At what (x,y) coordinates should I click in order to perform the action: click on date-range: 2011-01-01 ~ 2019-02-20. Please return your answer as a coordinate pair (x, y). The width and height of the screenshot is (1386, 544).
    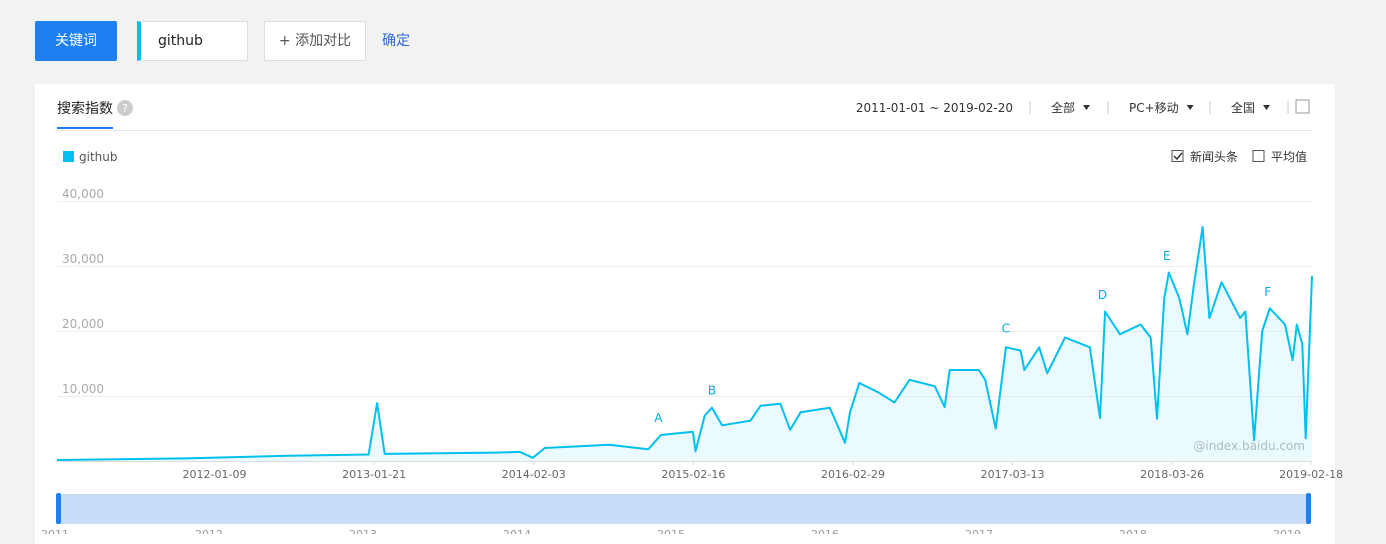
    Looking at the image, I should click on (934, 108).